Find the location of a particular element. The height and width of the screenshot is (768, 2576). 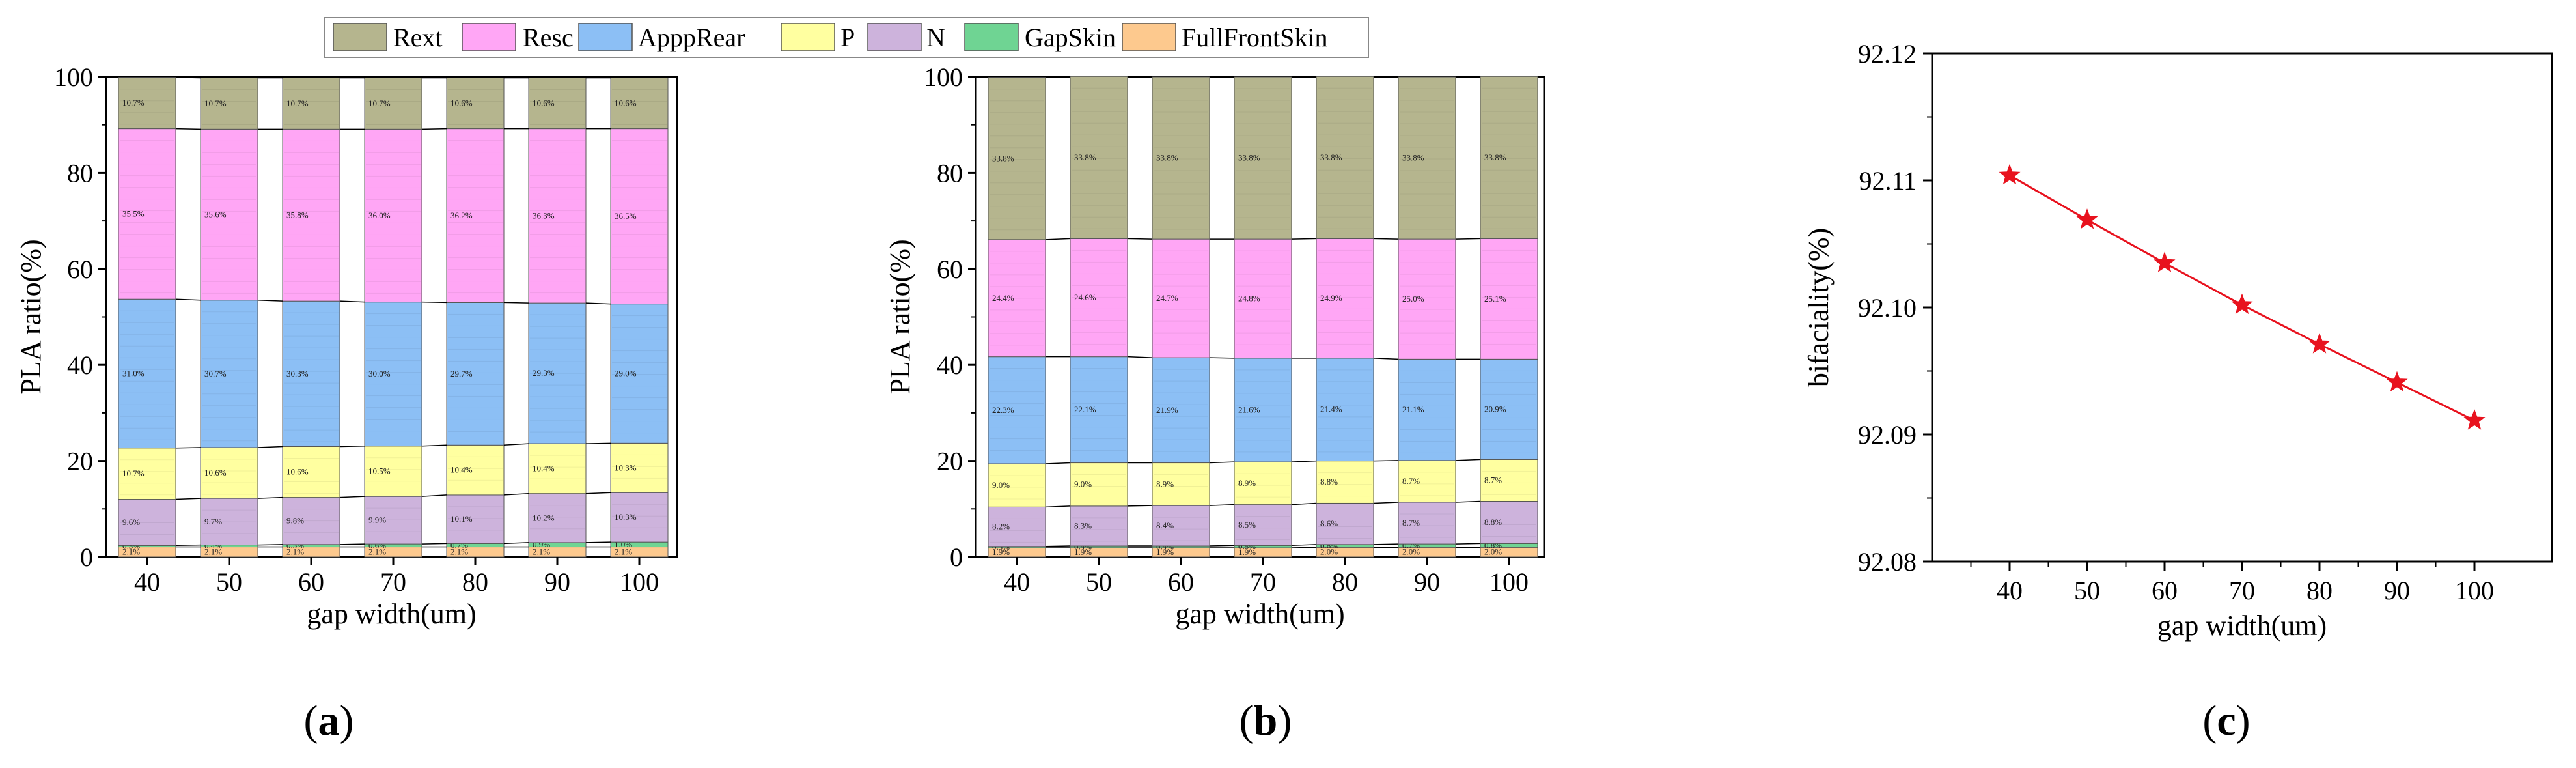

panel-label-a: (a) is located at coordinates (329, 721).